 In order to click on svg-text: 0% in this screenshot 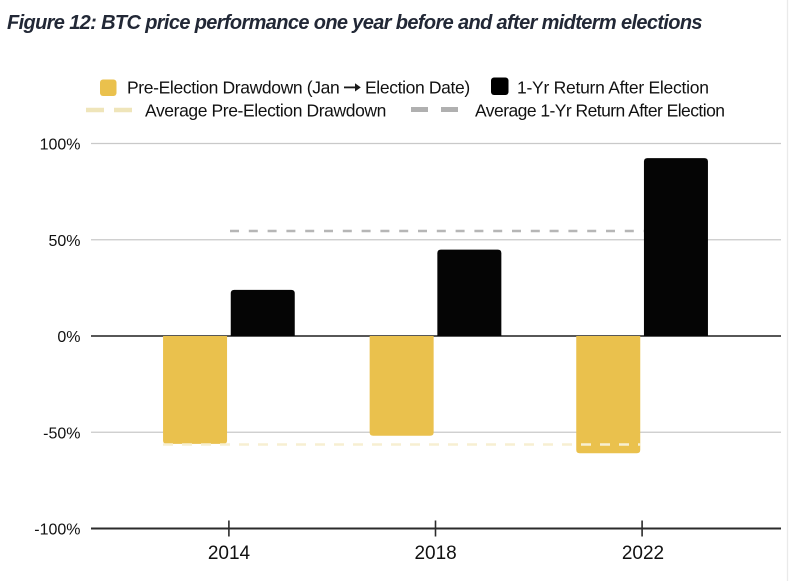, I will do `click(68, 337)`.